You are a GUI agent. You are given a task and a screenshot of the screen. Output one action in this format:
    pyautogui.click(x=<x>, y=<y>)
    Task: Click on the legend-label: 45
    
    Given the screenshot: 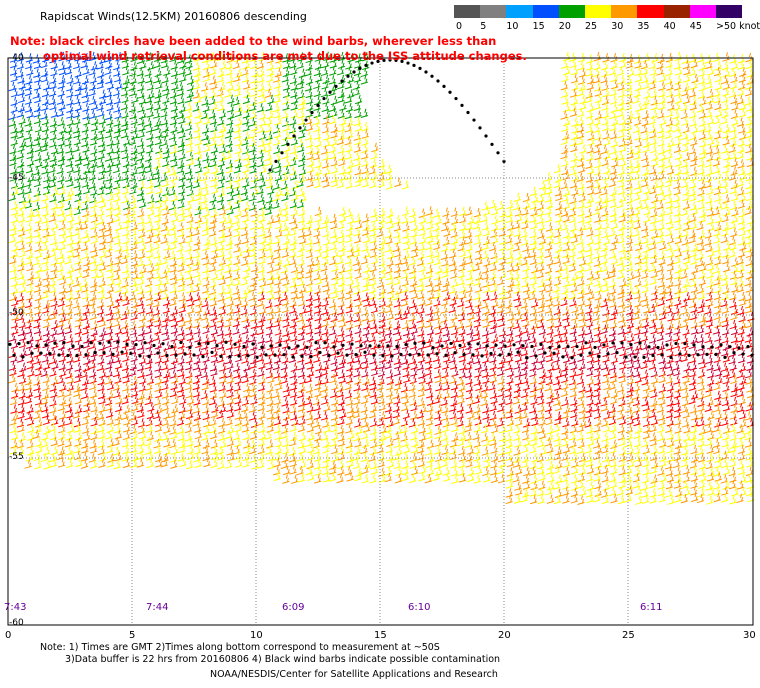 What is the action you would take?
    pyautogui.click(x=695, y=26)
    